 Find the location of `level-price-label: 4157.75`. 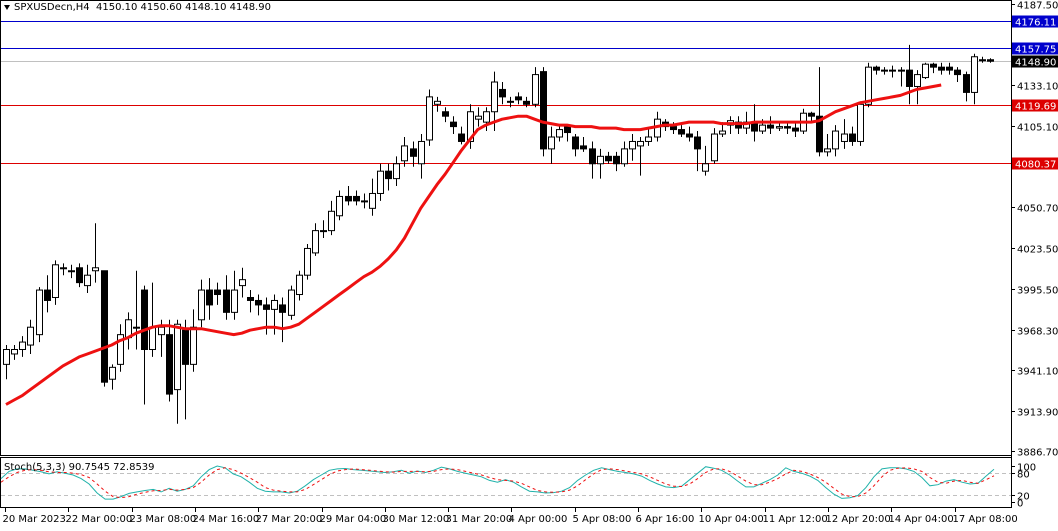

level-price-label: 4157.75 is located at coordinates (1035, 50).